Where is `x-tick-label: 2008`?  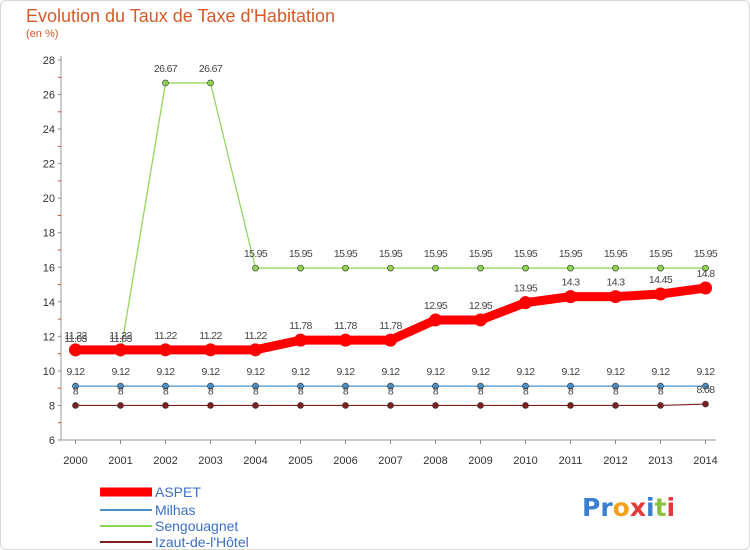
x-tick-label: 2008 is located at coordinates (435, 461).